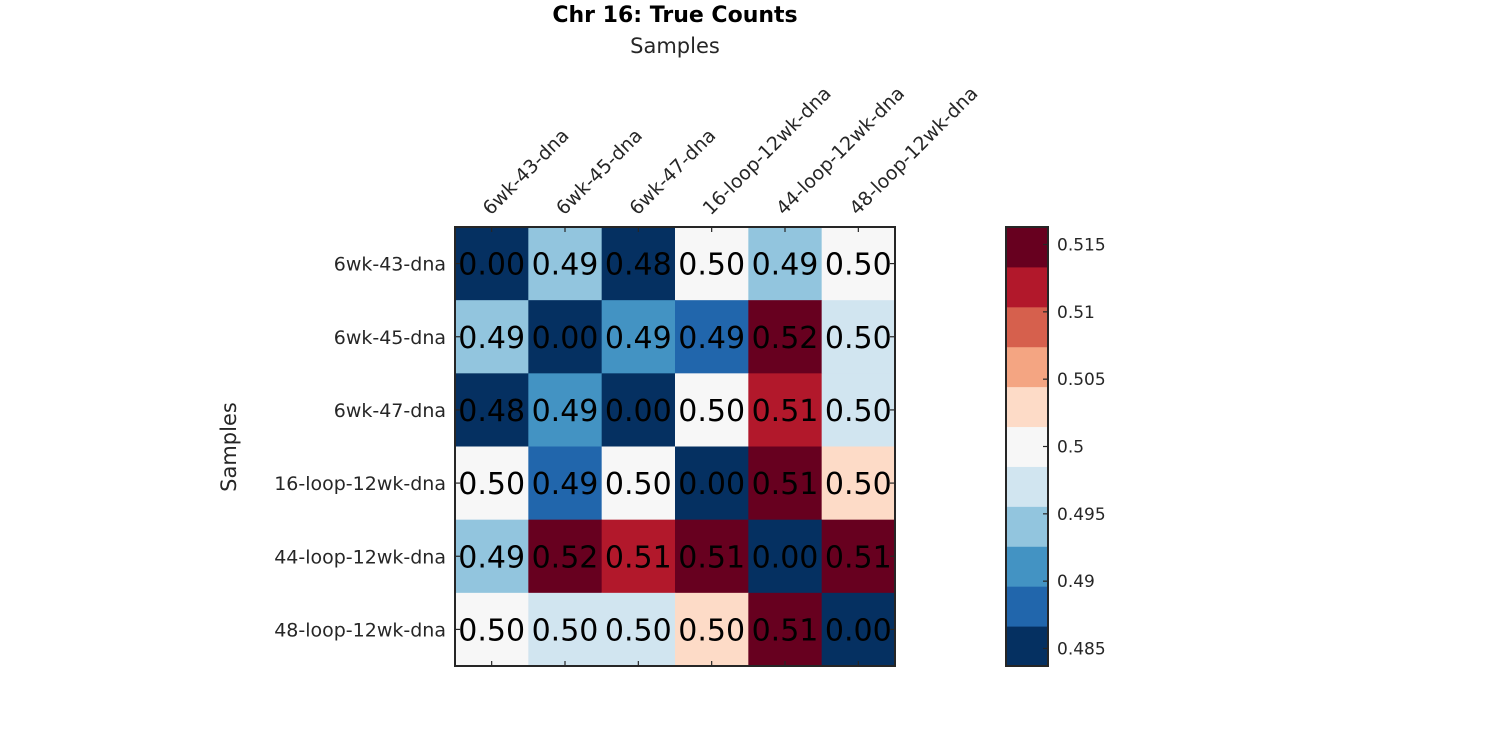 This screenshot has height=750, width=1500. Describe the element at coordinates (840, 150) in the screenshot. I see `x-tick-label: 44-loop-12wk-dna` at that location.